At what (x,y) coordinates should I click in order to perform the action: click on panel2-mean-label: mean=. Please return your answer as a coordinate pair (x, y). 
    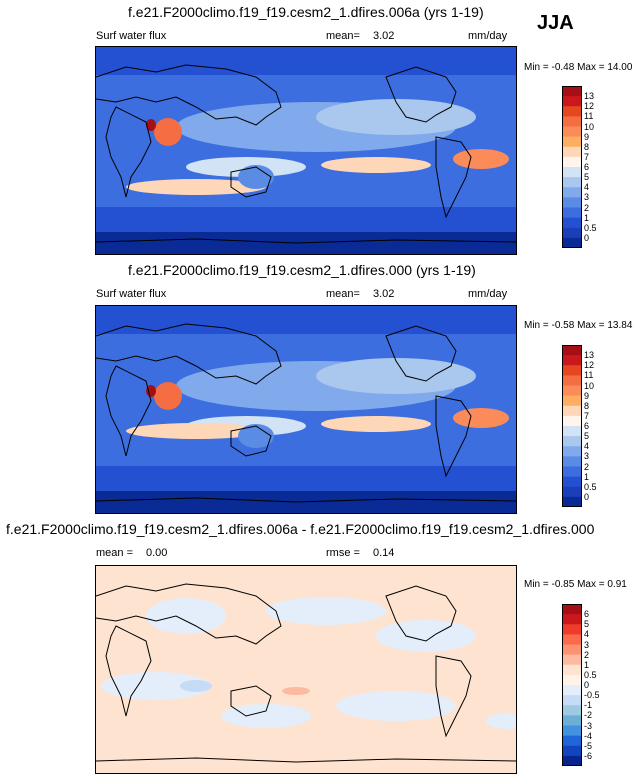
    Looking at the image, I should click on (343, 294).